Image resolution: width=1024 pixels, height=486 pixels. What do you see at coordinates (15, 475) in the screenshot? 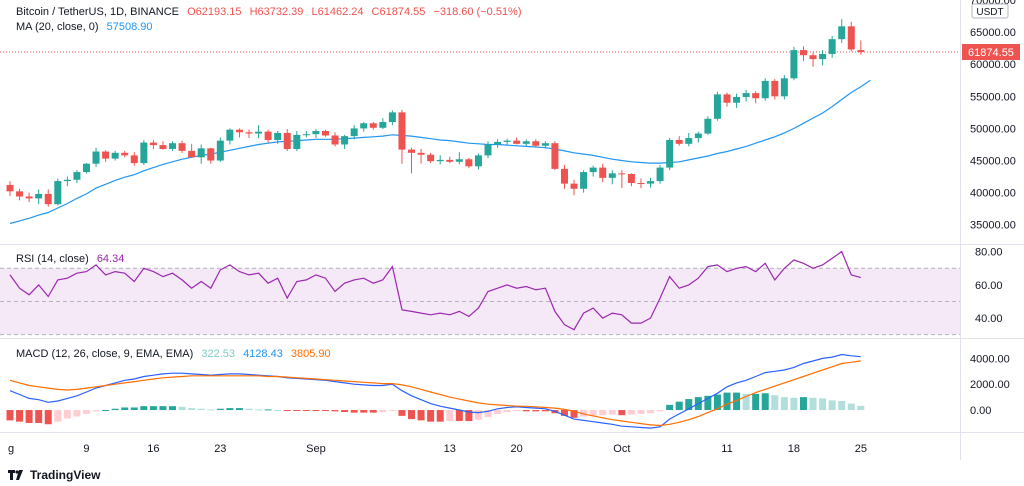
I see `tradingview-logo-icon` at bounding box center [15, 475].